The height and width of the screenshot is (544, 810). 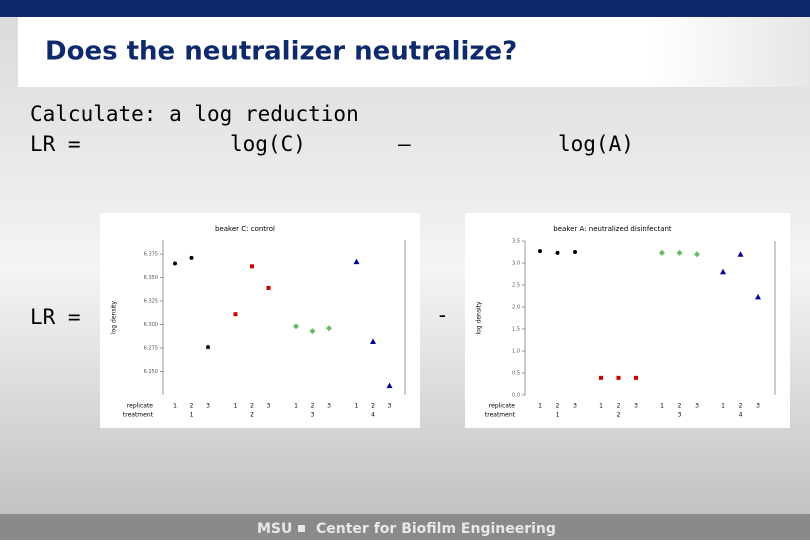 What do you see at coordinates (516, 264) in the screenshot?
I see `y-tick-label: 3.0` at bounding box center [516, 264].